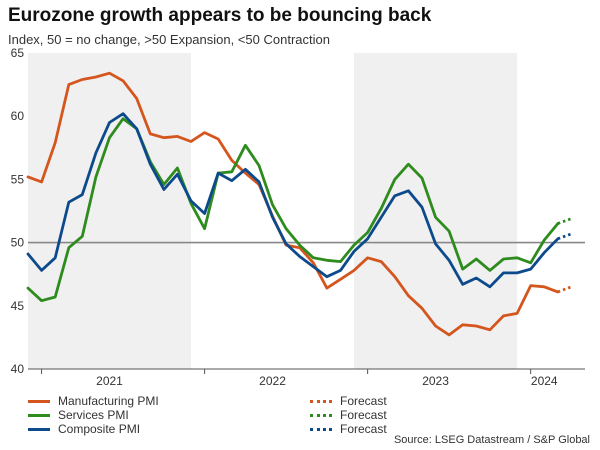 The image size is (600, 450). I want to click on y-tick-label-45: 45, so click(18, 306).